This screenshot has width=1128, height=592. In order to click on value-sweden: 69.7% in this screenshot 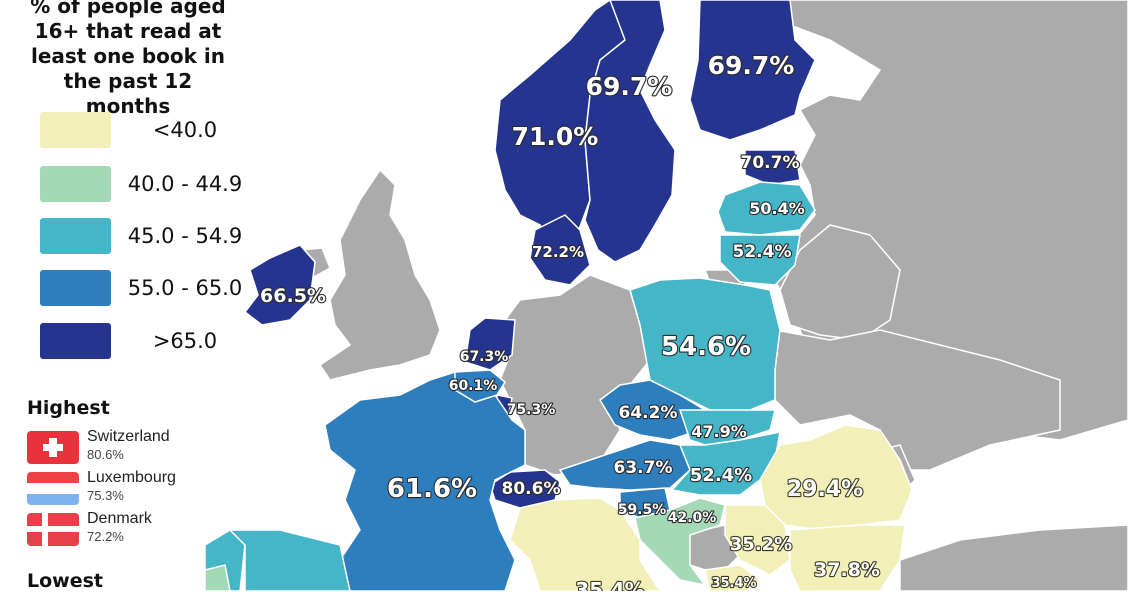, I will do `click(629, 86)`.